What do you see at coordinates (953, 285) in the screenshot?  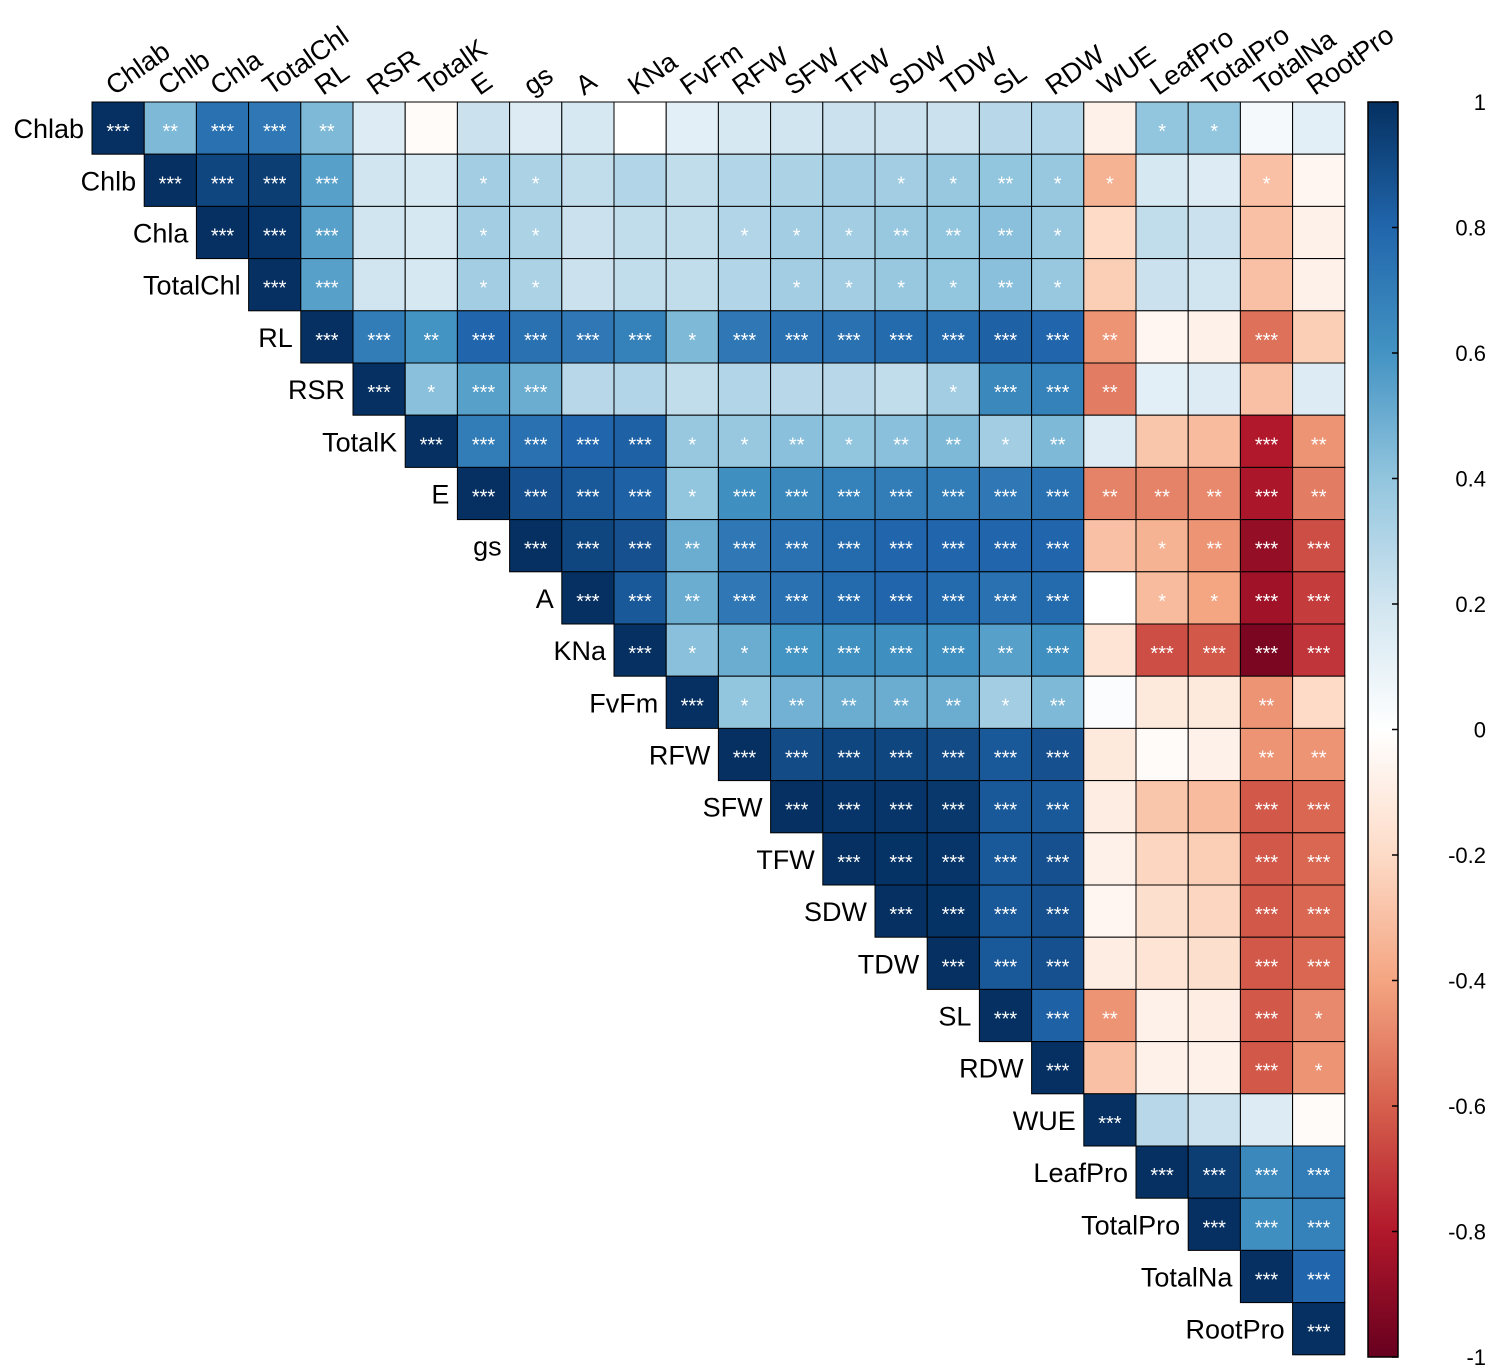 I see `cell-TotalChl-TDW` at bounding box center [953, 285].